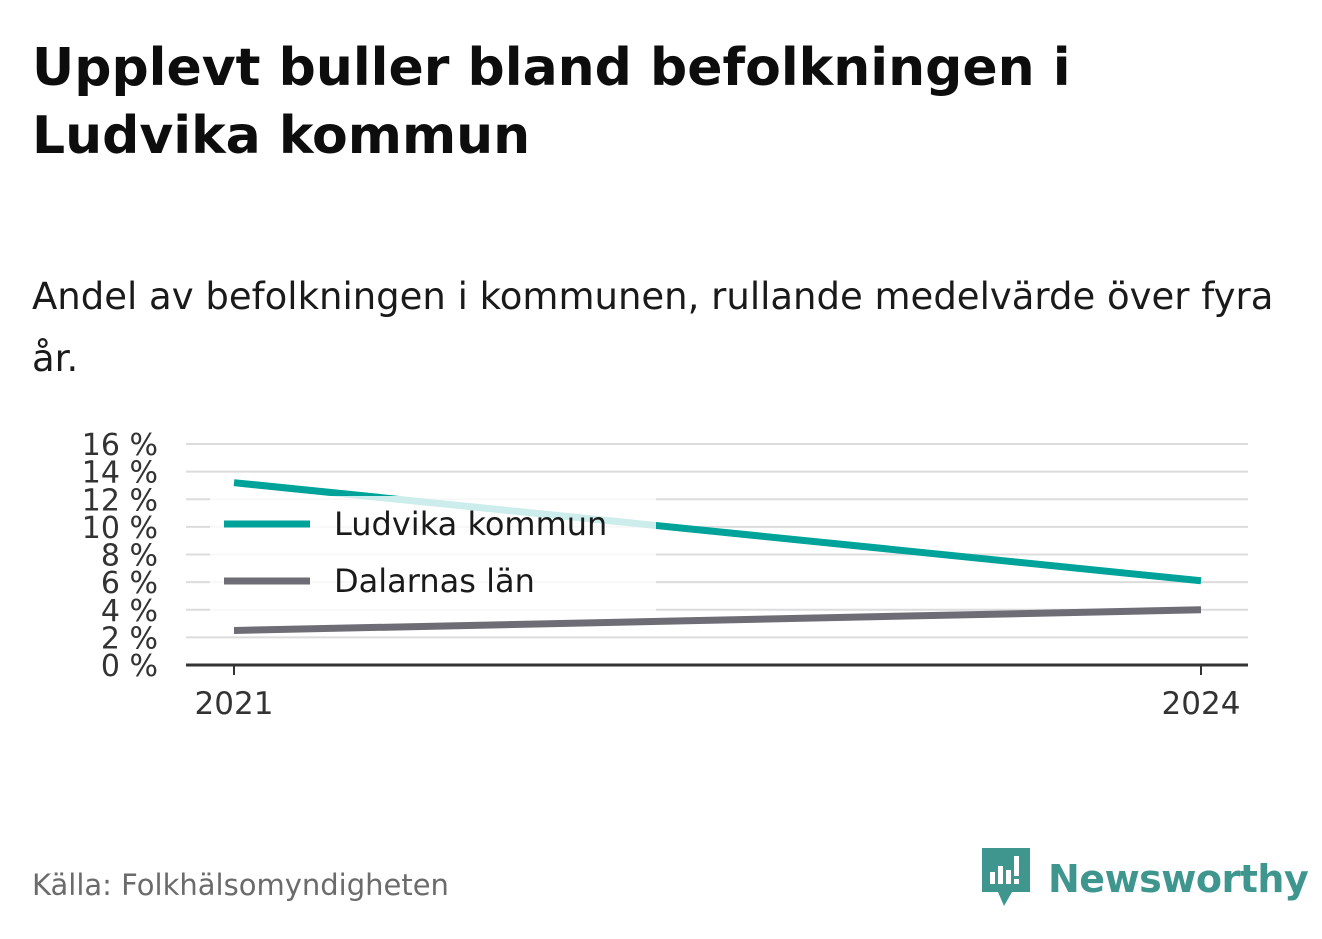  I want to click on y-axis-ticks: 0 %2 %4 %6 %8 %10 %12 %14 %16 %, so click(120, 556).